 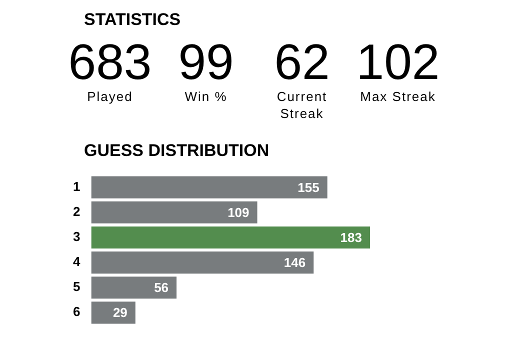 I want to click on category-label: Played, so click(x=110, y=96).